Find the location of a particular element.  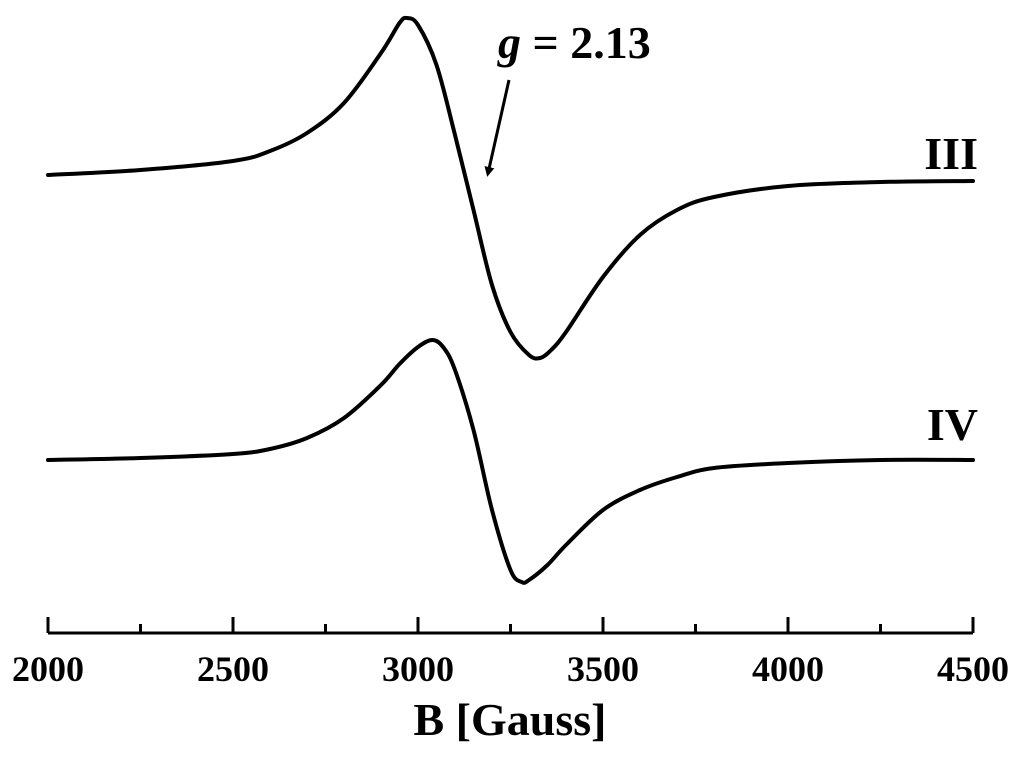

x-tick-label: 2500 is located at coordinates (233, 669).